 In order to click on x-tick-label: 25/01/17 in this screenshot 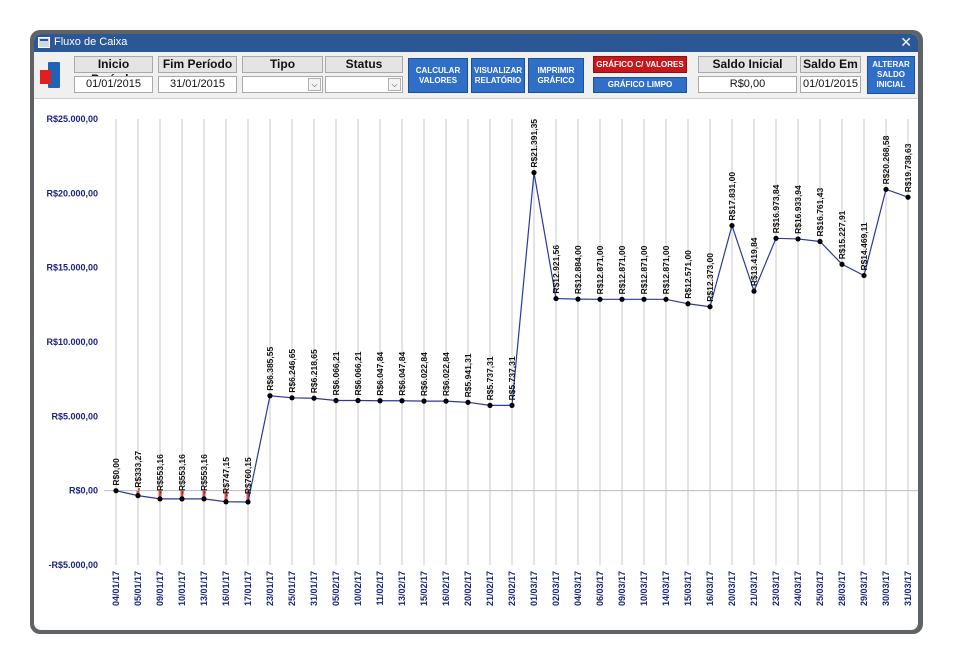, I will do `click(292, 588)`.